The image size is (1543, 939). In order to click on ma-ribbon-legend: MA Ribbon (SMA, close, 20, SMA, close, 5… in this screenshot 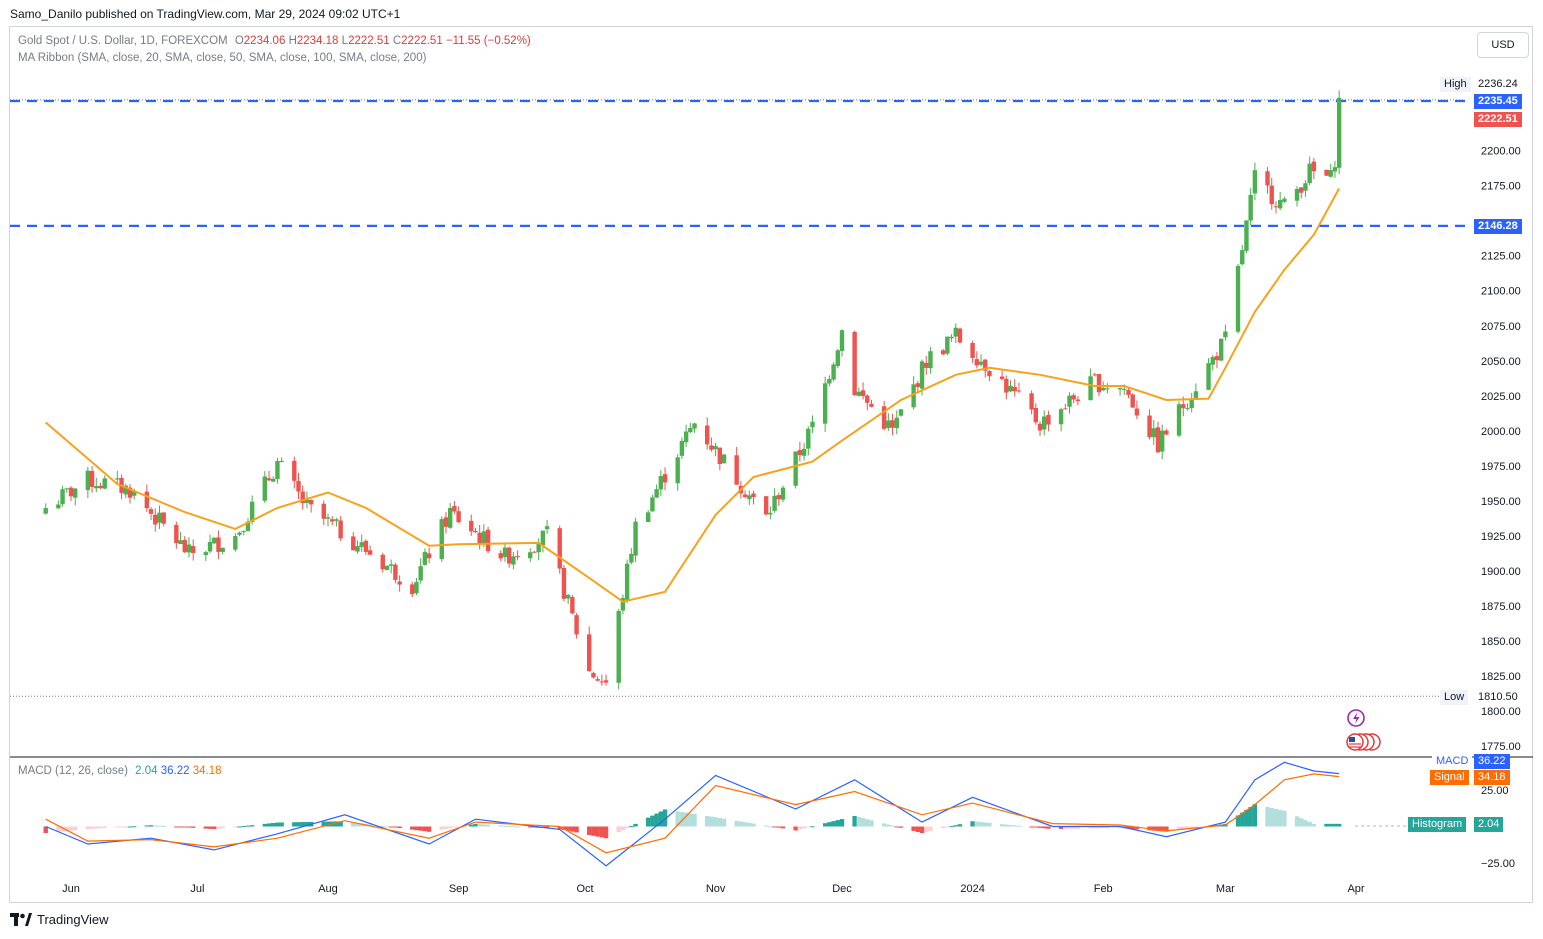, I will do `click(222, 58)`.